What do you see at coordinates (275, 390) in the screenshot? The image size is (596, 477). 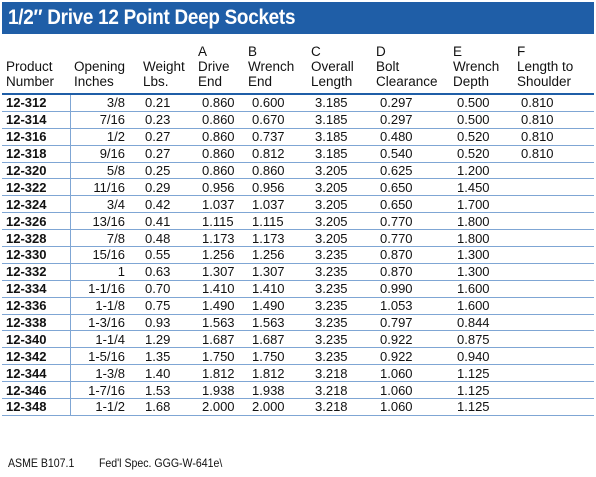 I see `cell-wrench-end: 1.938` at bounding box center [275, 390].